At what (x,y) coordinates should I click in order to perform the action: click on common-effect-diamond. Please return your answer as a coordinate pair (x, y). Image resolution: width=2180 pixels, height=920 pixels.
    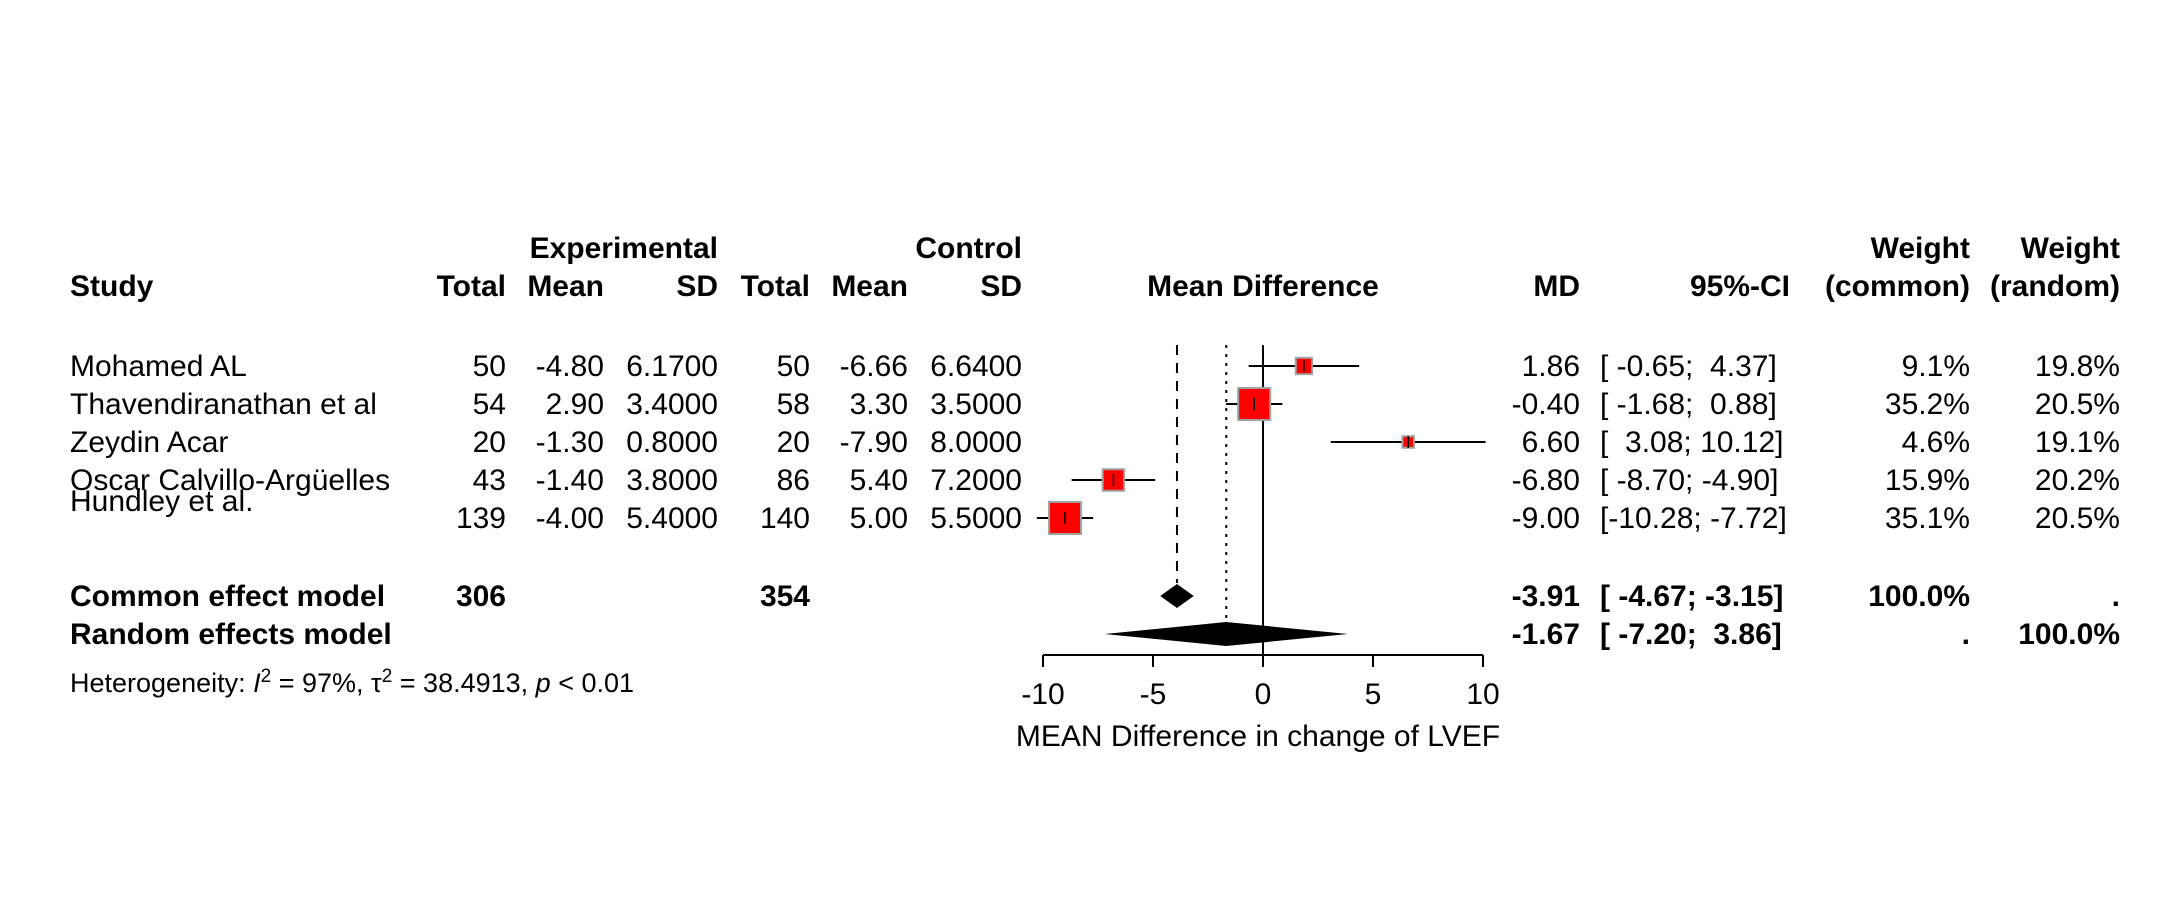
    Looking at the image, I should click on (1177, 596).